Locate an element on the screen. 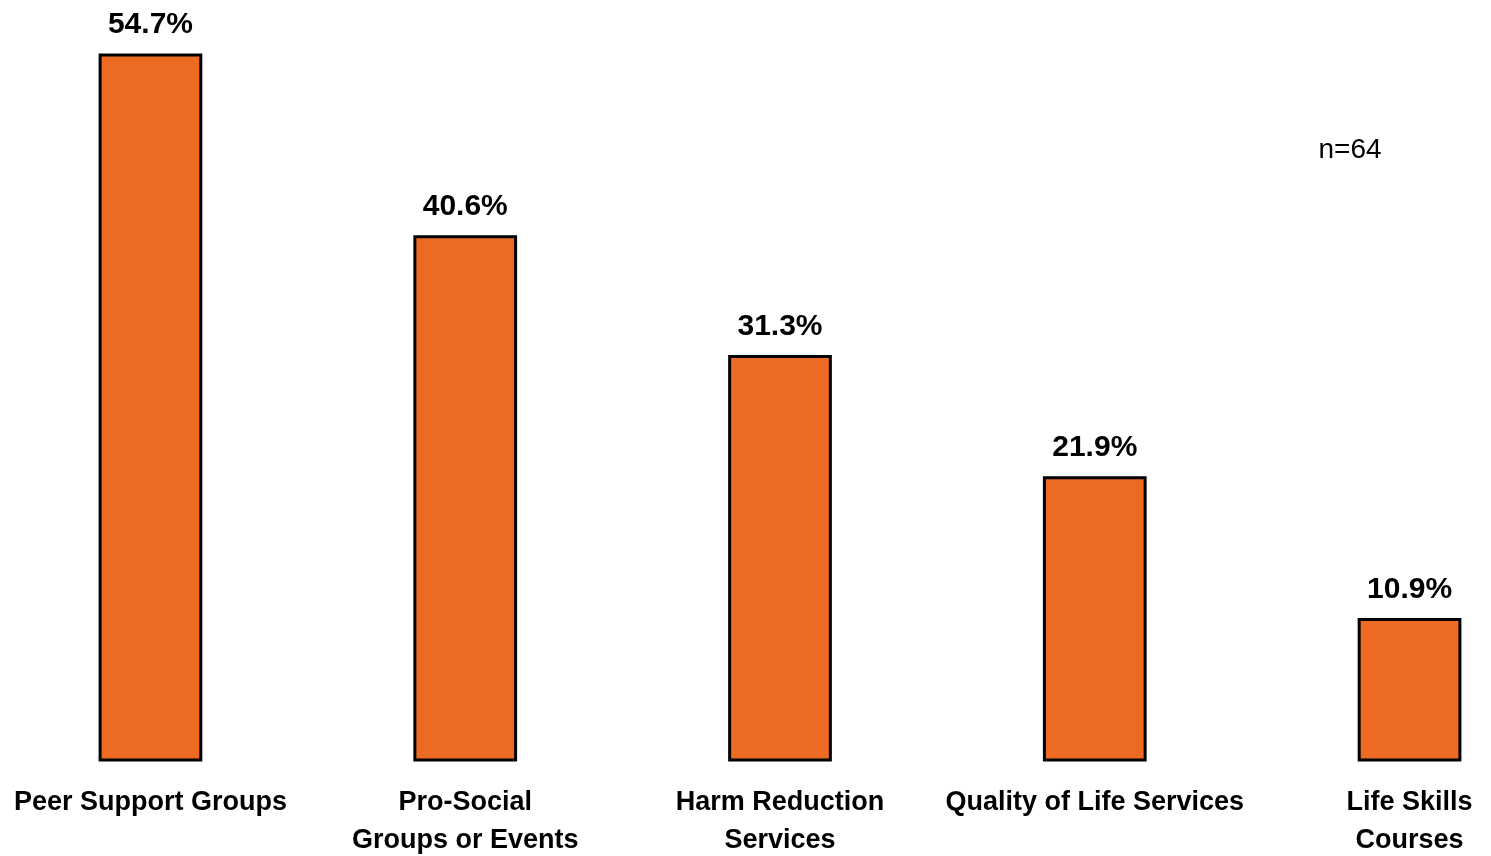 The image size is (1491, 856). x-tick-label: Peer Support Groups is located at coordinates (150, 800).